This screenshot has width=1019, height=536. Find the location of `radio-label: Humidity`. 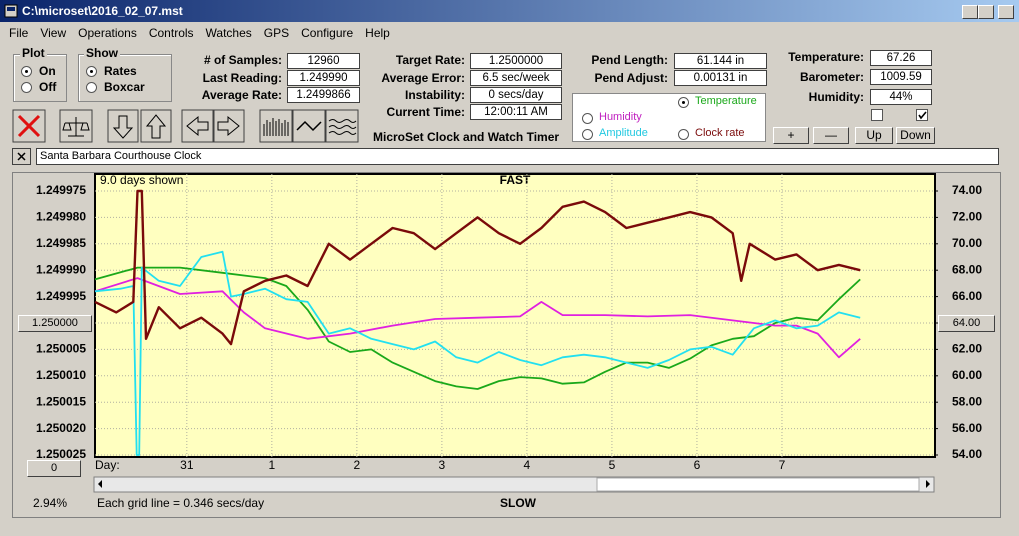

radio-label: Humidity is located at coordinates (620, 117).